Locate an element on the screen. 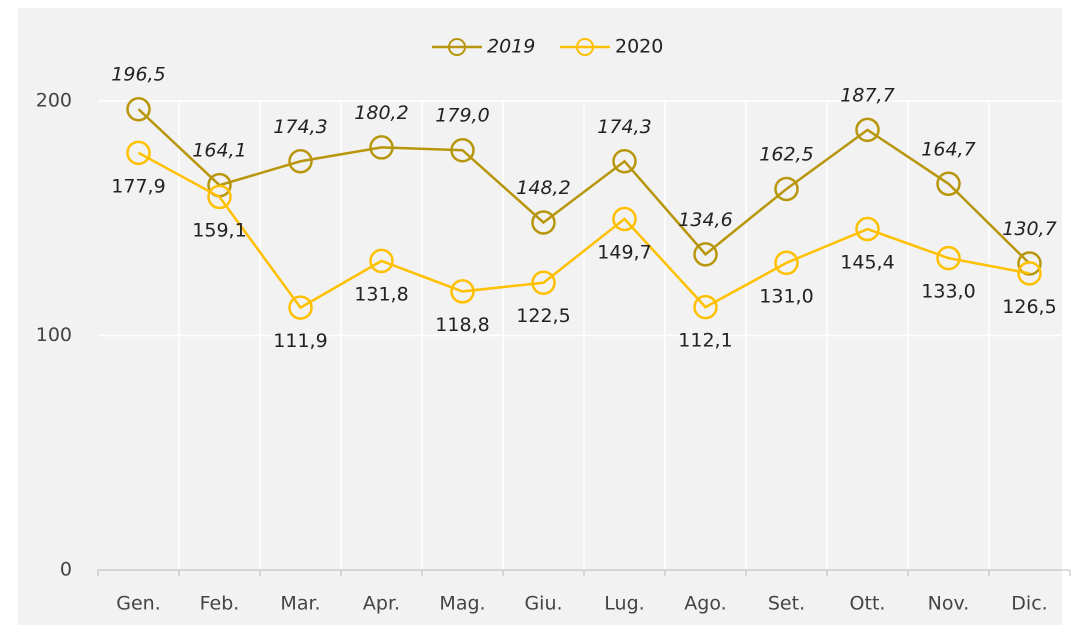 Image resolution: width=1079 pixels, height=630 pixels. legend-label: 2019 is located at coordinates (511, 47).